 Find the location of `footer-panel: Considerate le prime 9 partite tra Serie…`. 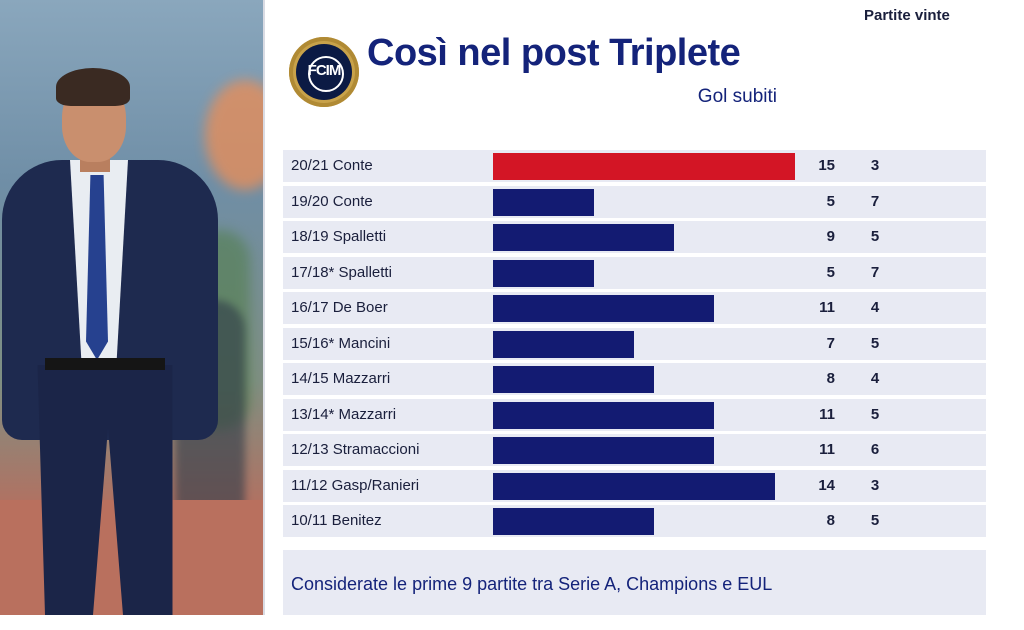

footer-panel: Considerate le prime 9 partite tra Serie… is located at coordinates (634, 582).